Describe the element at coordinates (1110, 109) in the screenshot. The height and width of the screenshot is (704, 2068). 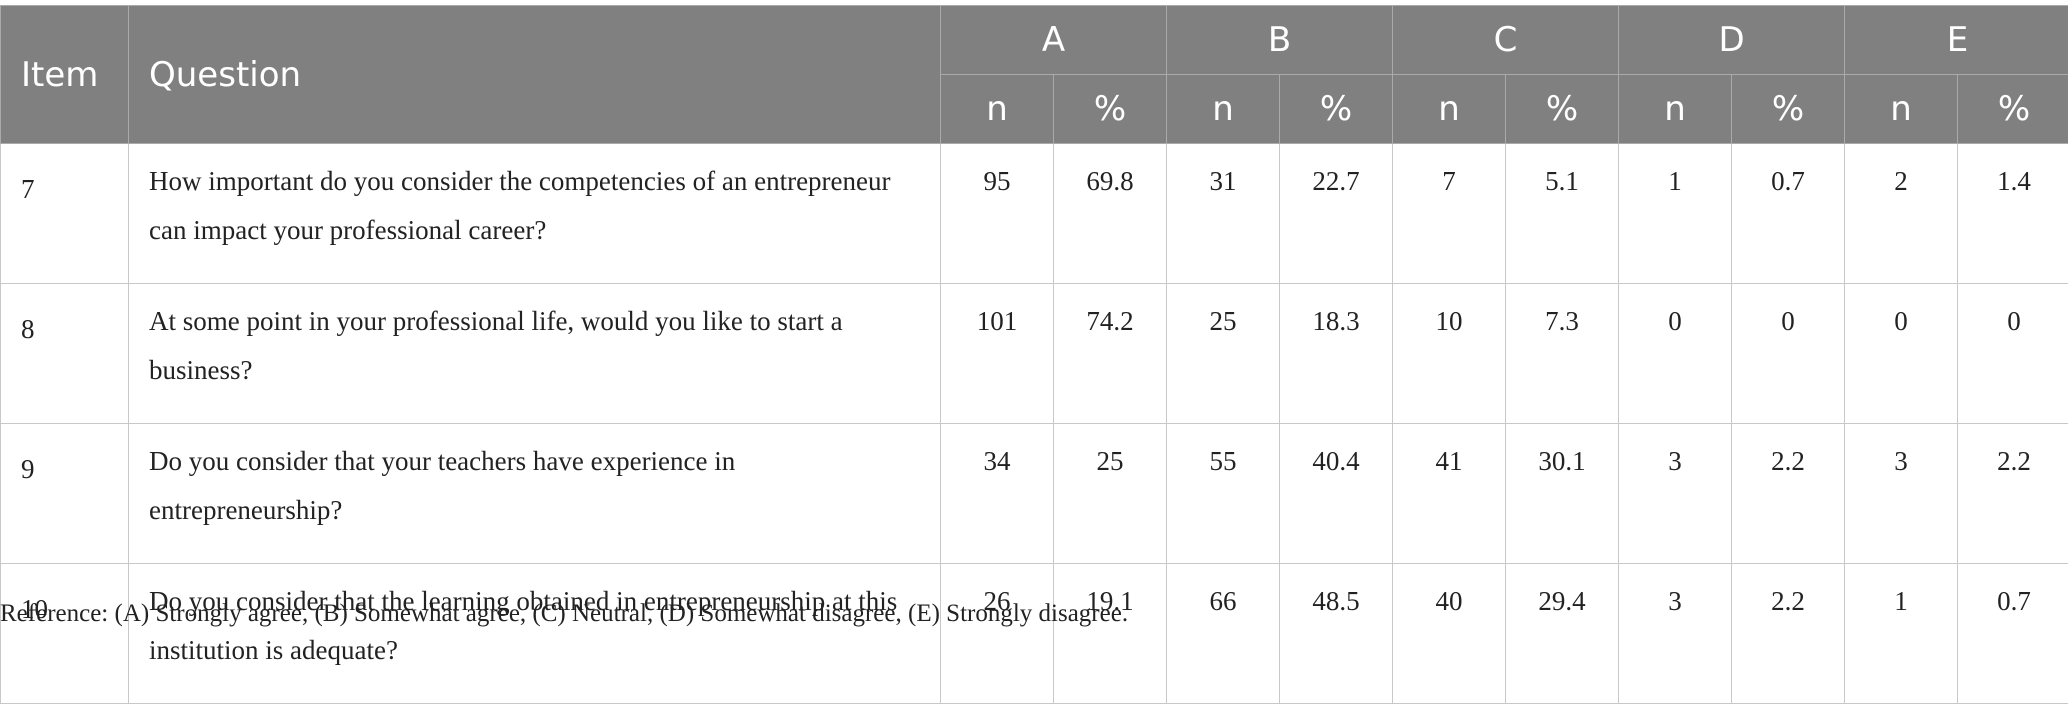
I see `header-a-pct: %` at that location.